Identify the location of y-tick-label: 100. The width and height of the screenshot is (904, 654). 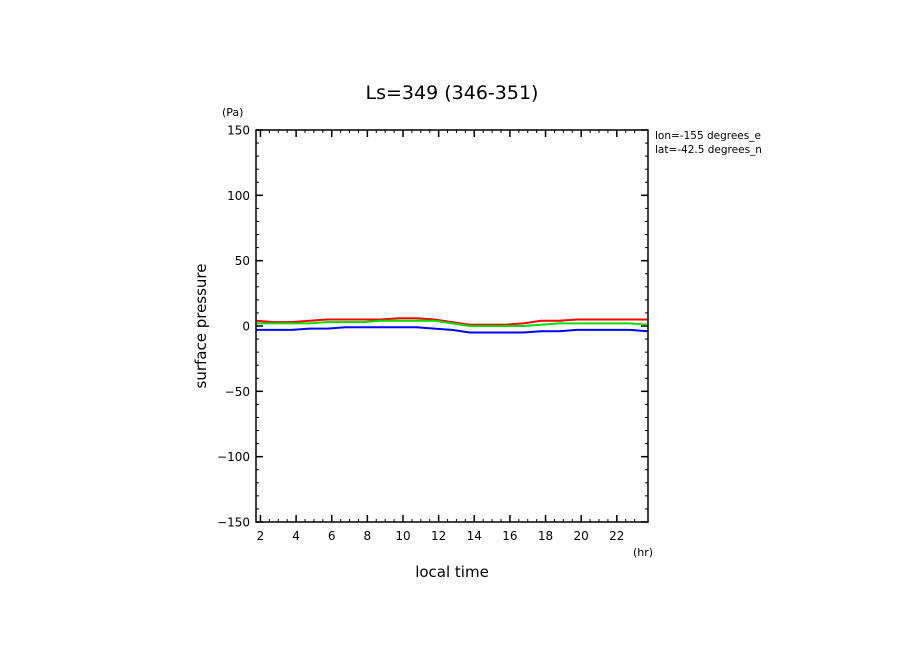
(238, 196).